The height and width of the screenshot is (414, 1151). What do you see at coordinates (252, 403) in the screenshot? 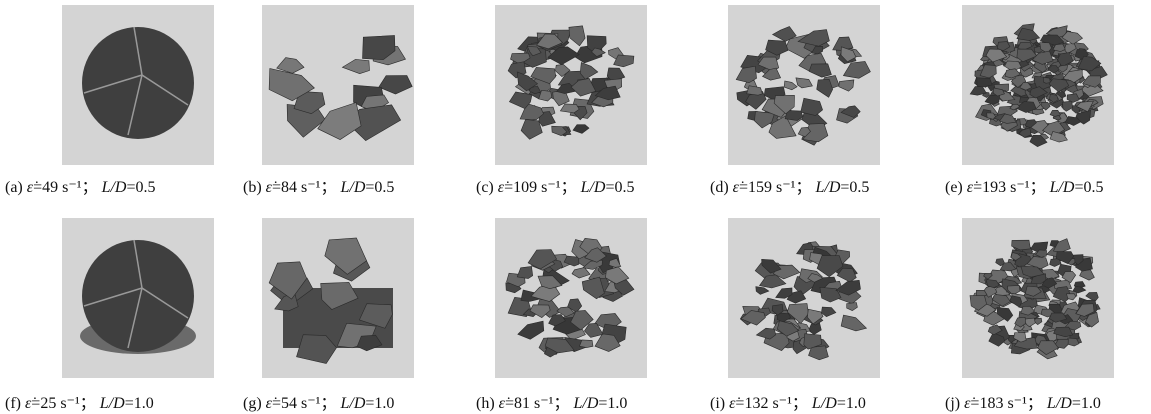
I see `caption-id: (g)` at bounding box center [252, 403].